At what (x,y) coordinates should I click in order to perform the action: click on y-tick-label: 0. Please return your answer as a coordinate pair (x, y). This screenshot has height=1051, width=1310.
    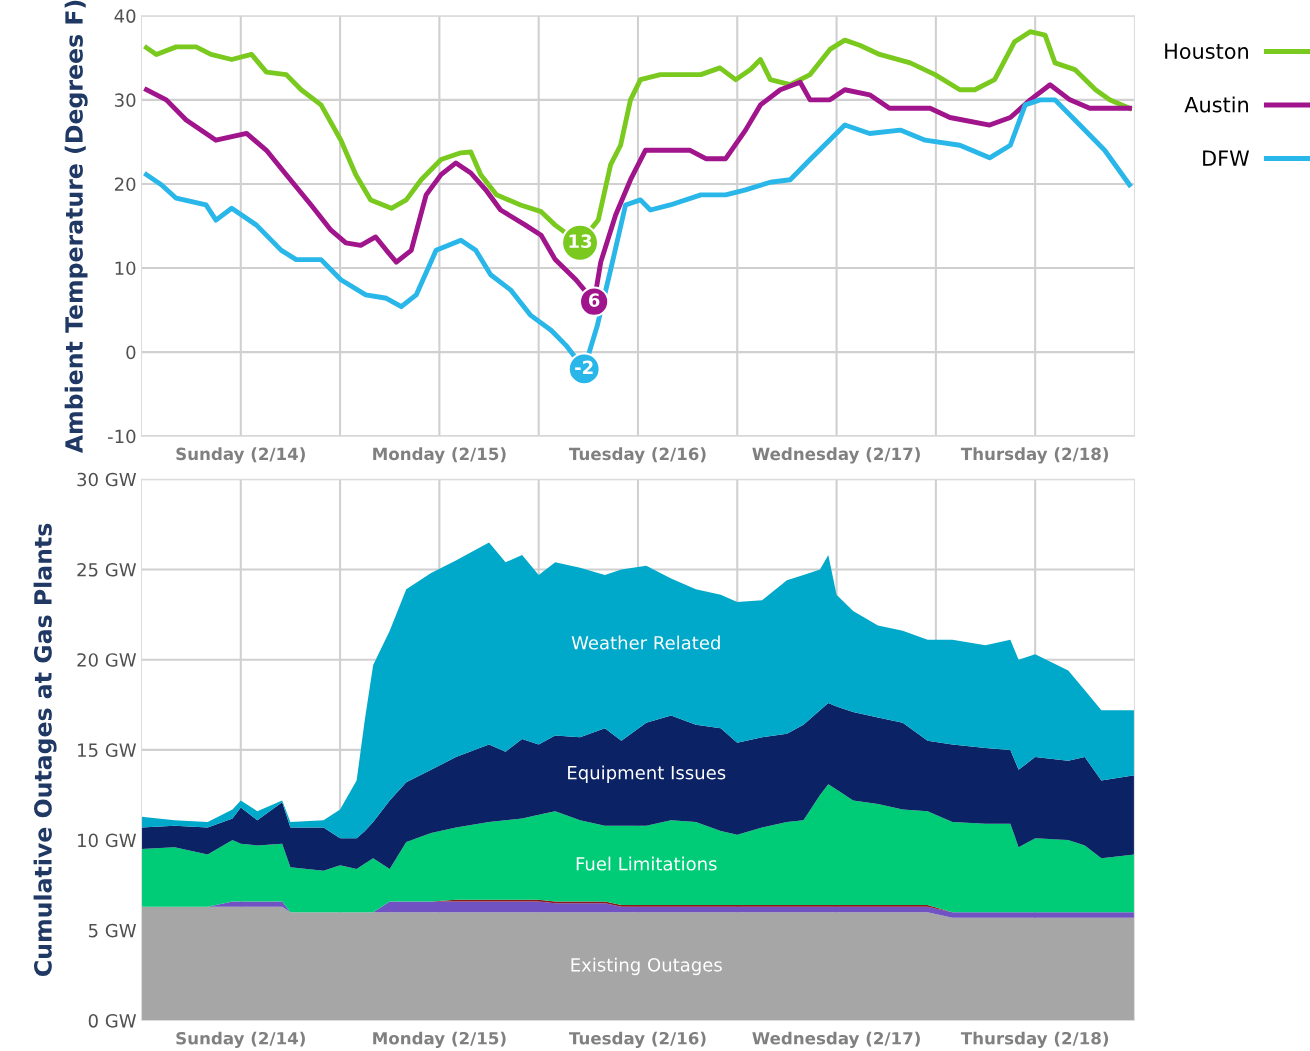
    Looking at the image, I should click on (131, 352).